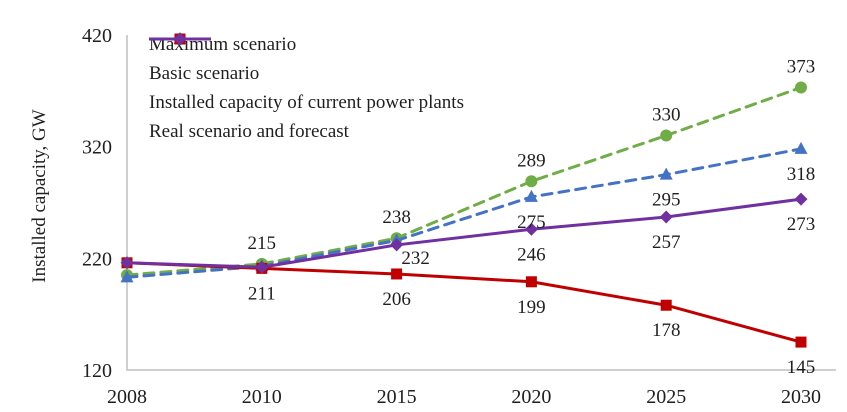 Image resolution: width=847 pixels, height=412 pixels. What do you see at coordinates (262, 397) in the screenshot?
I see `x-tick-label: 2010` at bounding box center [262, 397].